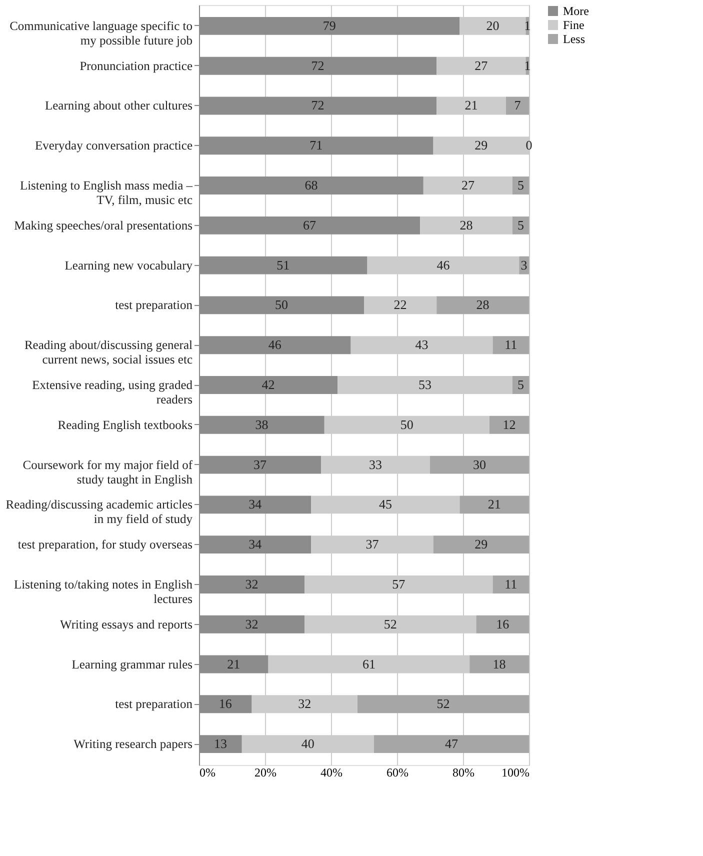 This screenshot has width=703, height=856. Describe the element at coordinates (100, 512) in the screenshot. I see `y-tick-label: Reading/discussing academic articles in my field of study` at that location.